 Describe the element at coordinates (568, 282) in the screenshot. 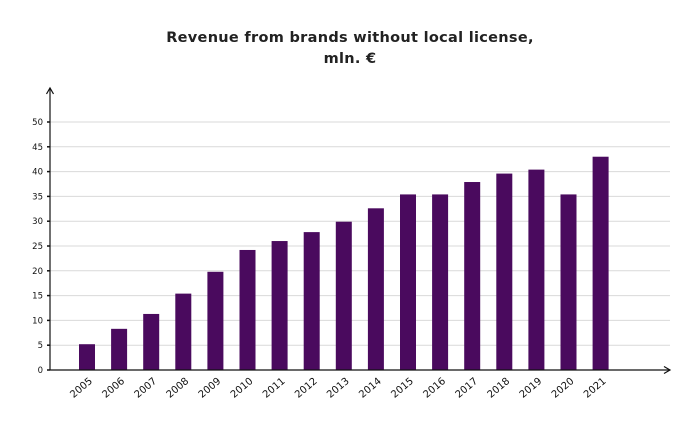

I see `bar-2020` at that location.